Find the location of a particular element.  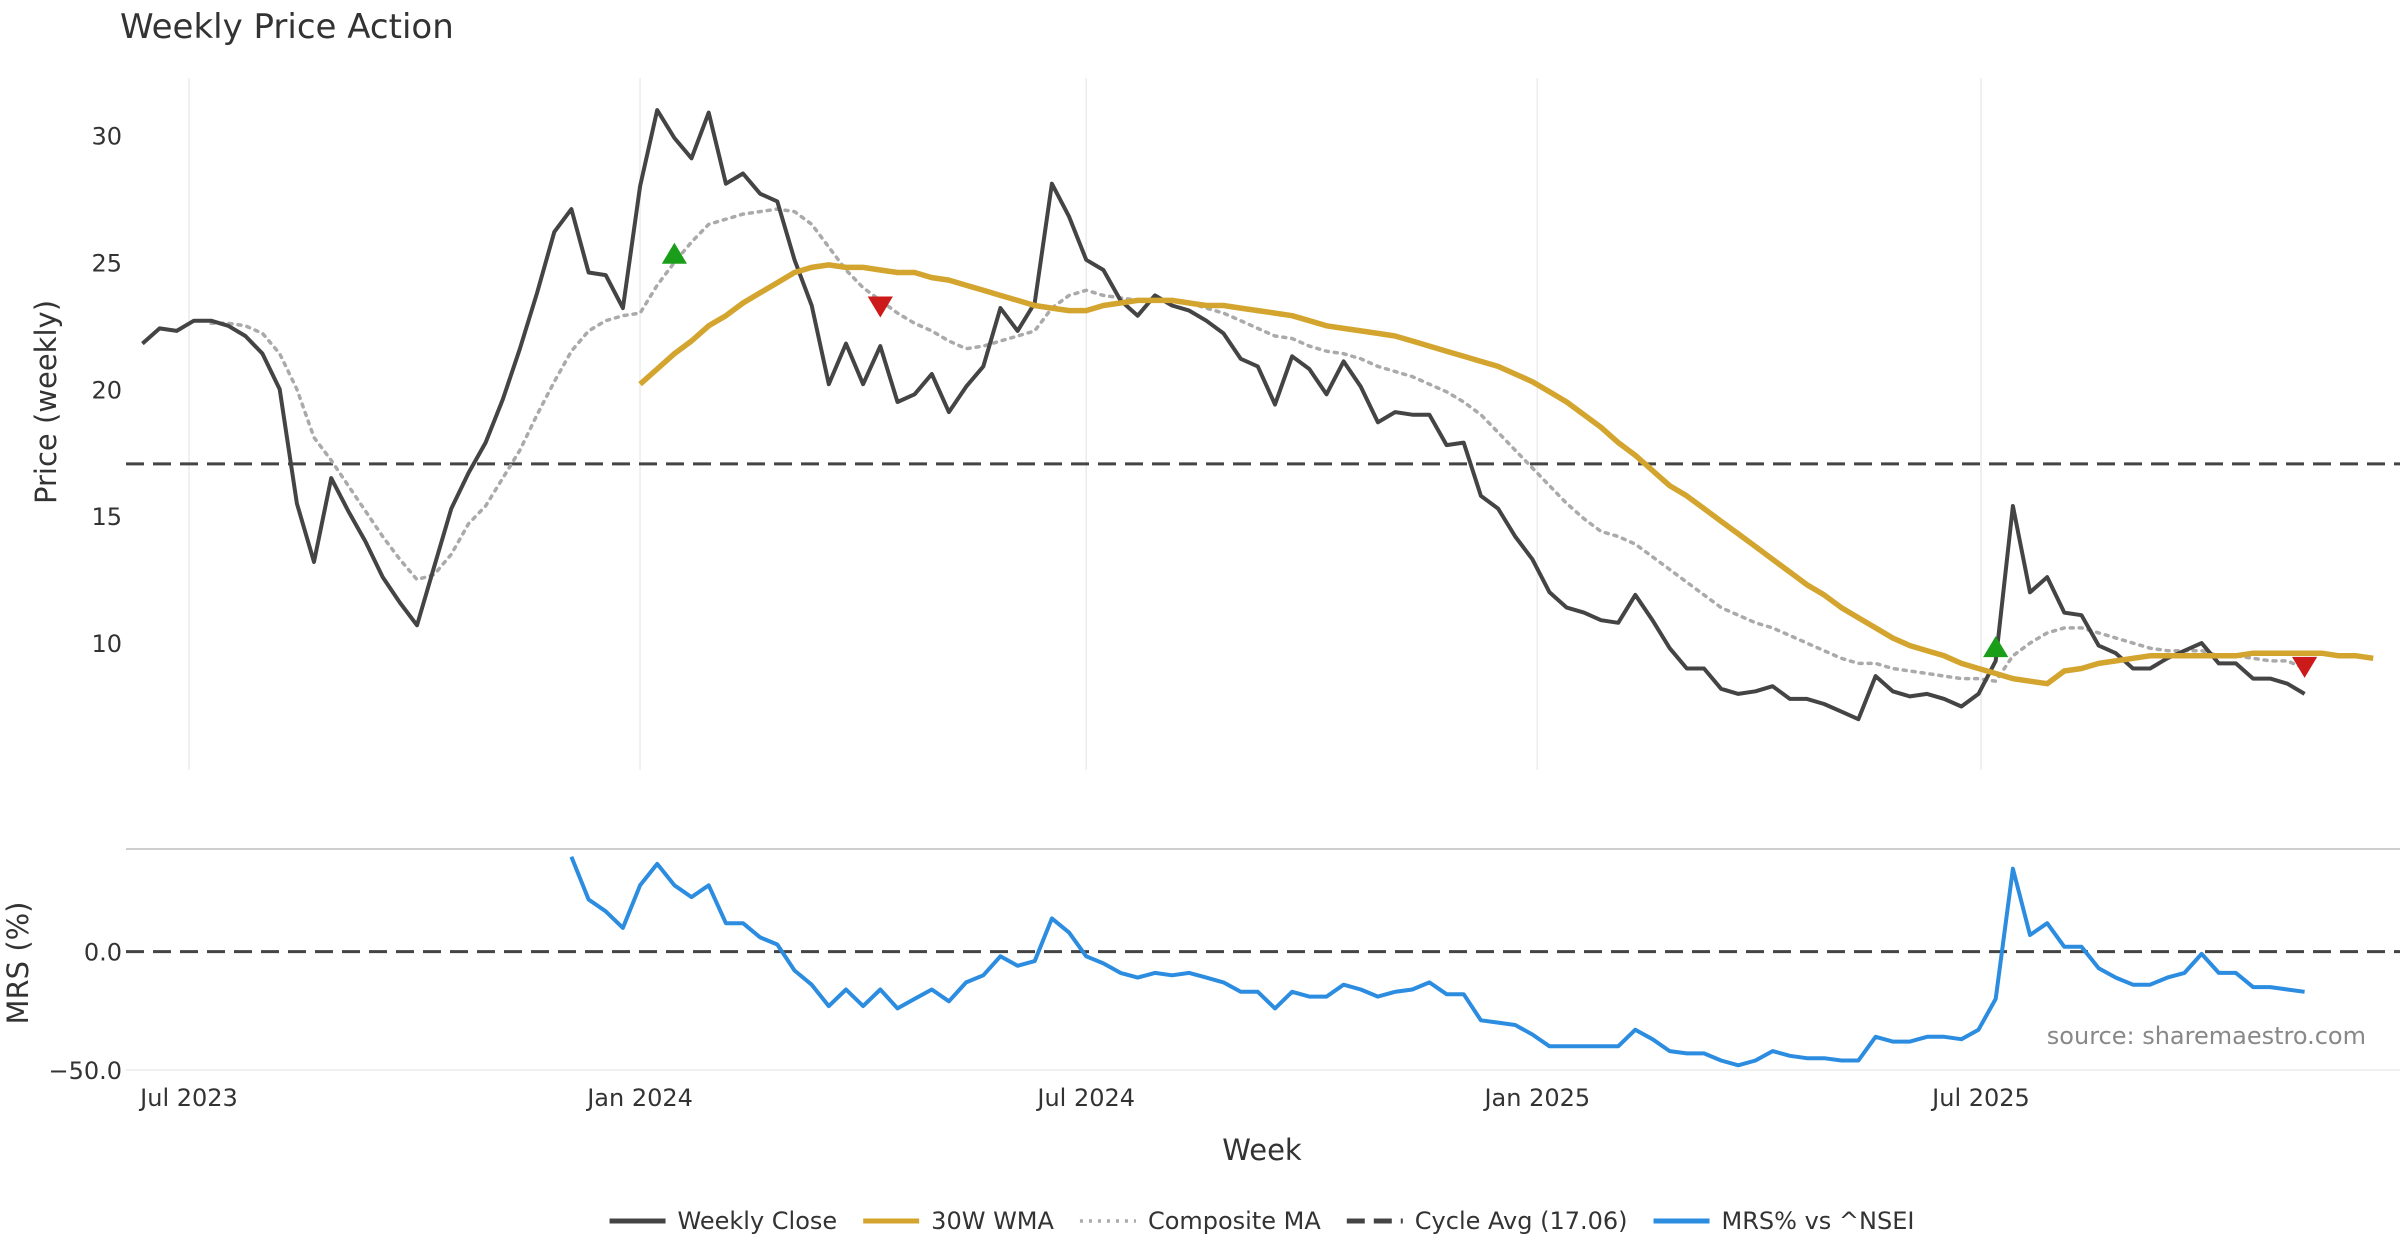

price-y-tick-label: 20 is located at coordinates (106, 390).